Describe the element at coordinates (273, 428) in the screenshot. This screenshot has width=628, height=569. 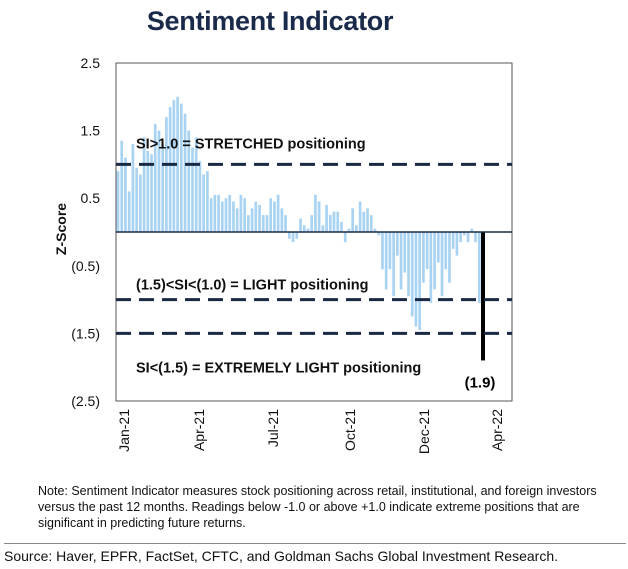
I see `x-tick-label: Jul-21` at that location.